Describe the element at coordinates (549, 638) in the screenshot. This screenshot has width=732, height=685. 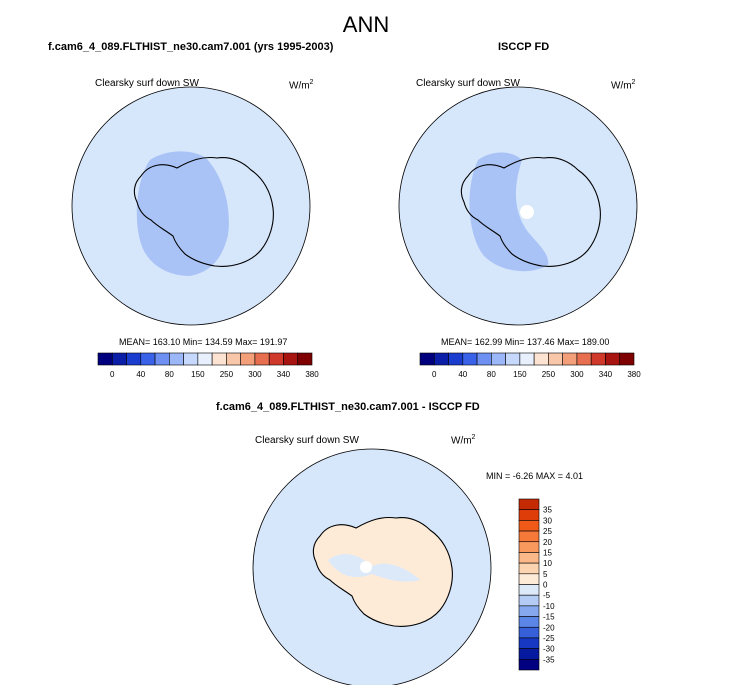
I see `panel-3-colorbar-tick-label: -25` at that location.